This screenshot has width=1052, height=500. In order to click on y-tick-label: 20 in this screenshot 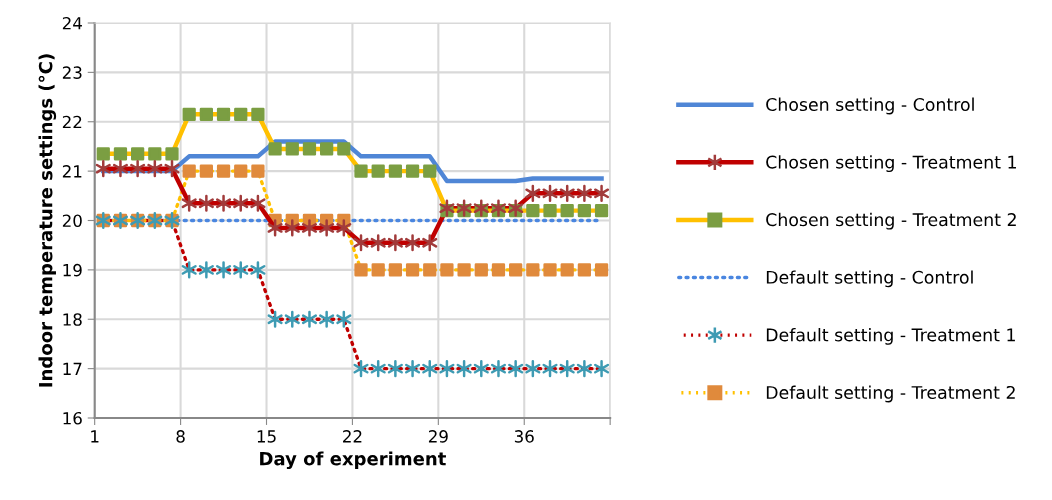, I will do `click(72, 221)`.